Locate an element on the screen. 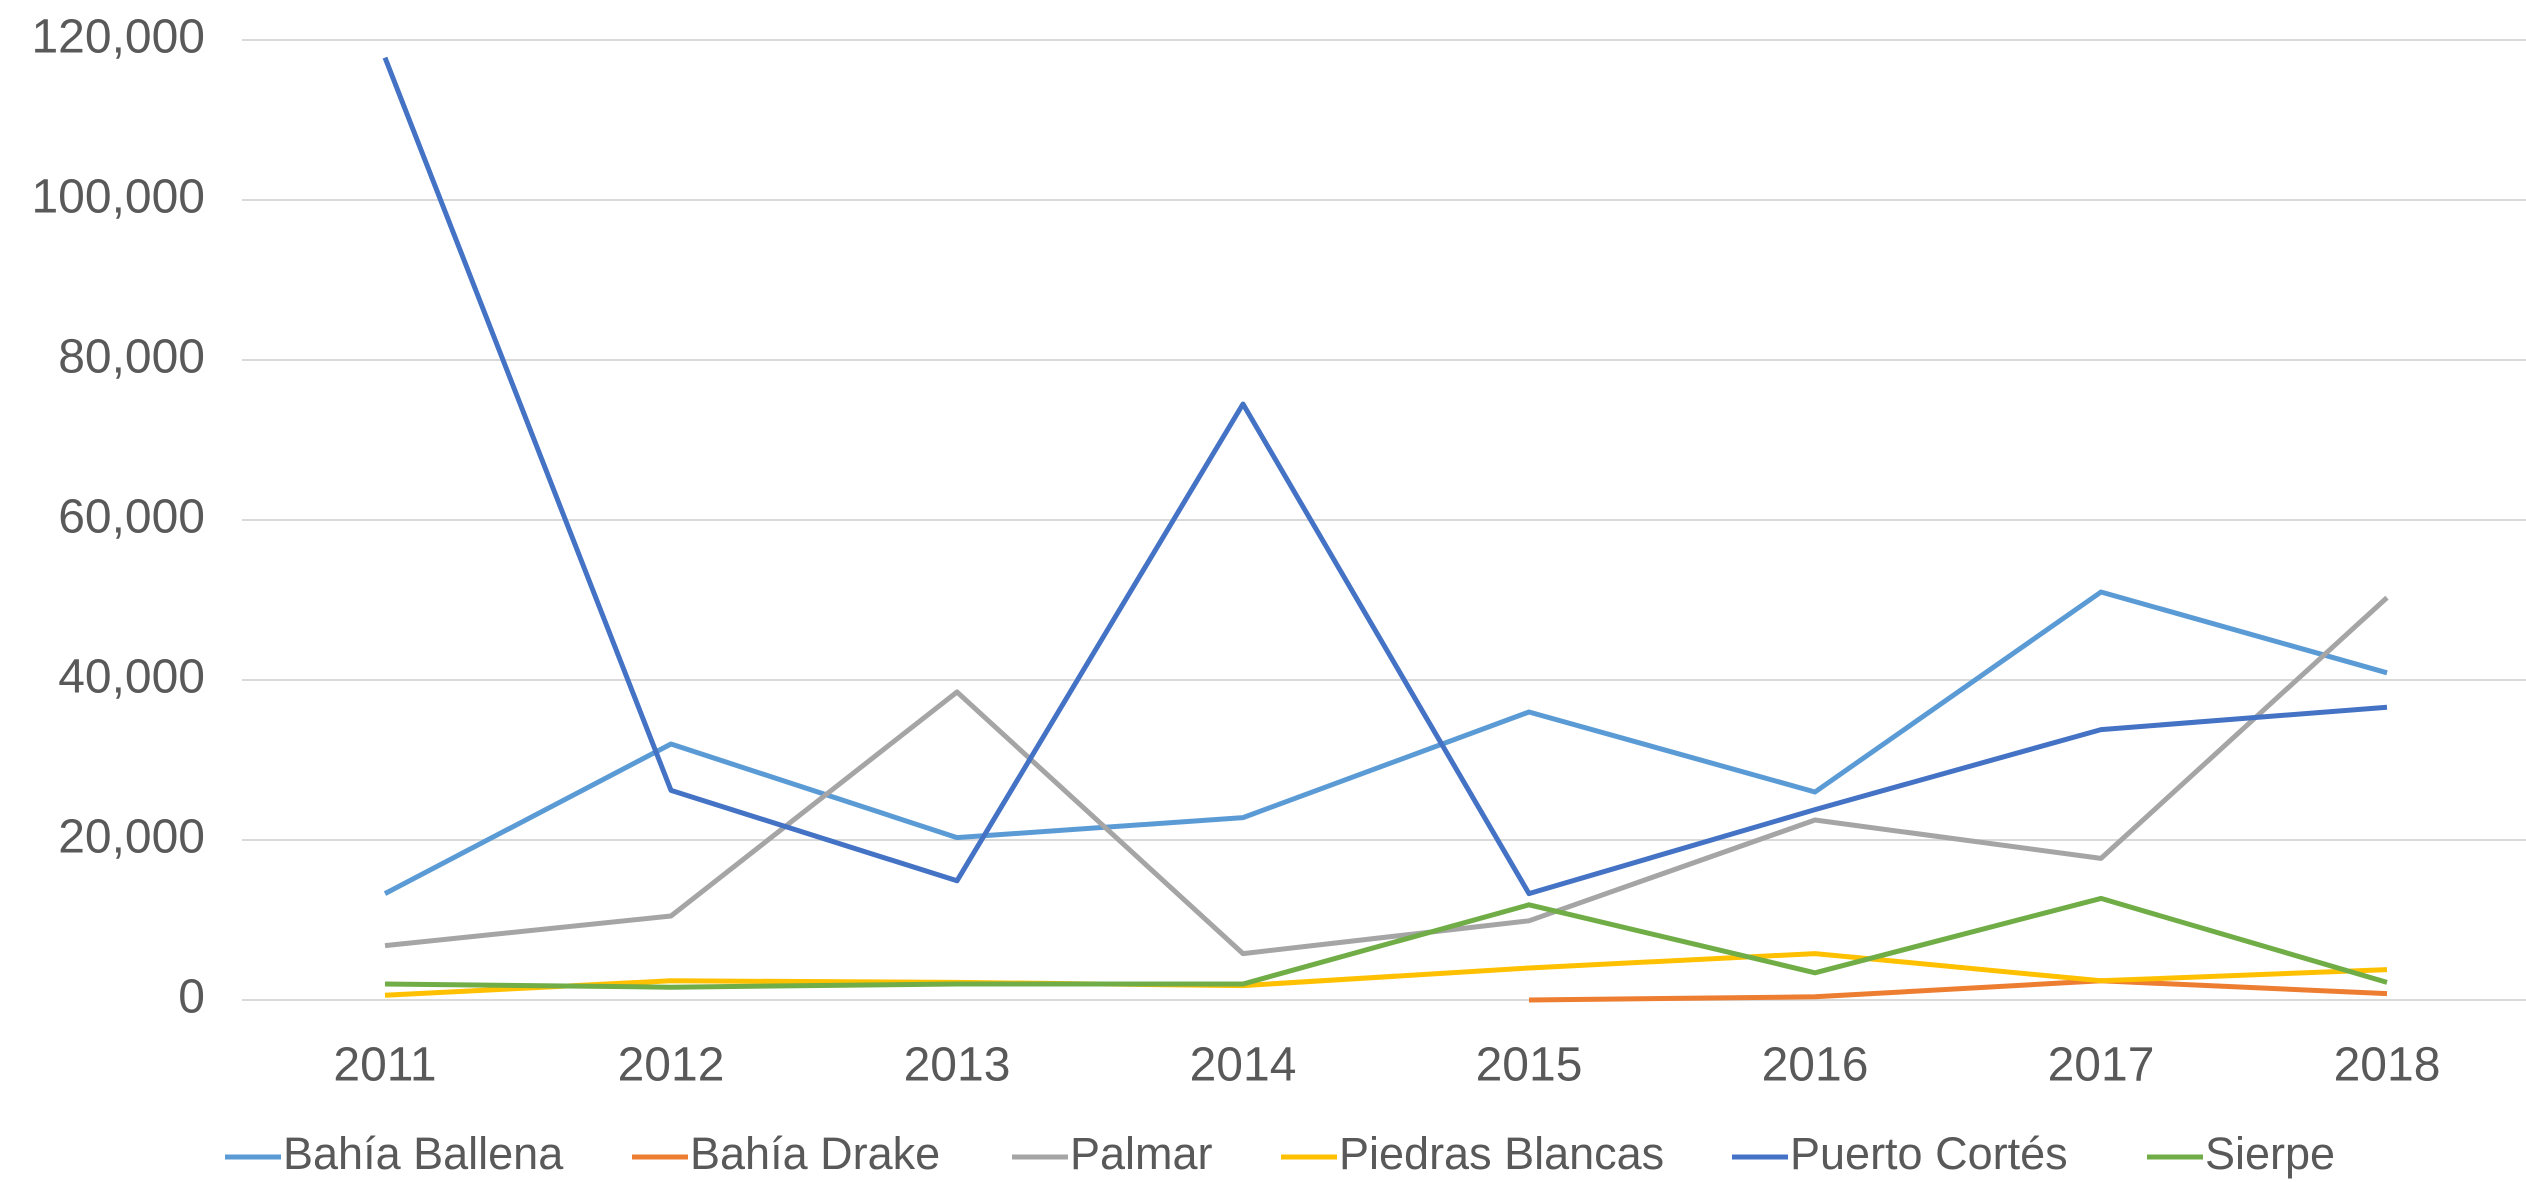  x-tick-label: 2018 is located at coordinates (2387, 1065).